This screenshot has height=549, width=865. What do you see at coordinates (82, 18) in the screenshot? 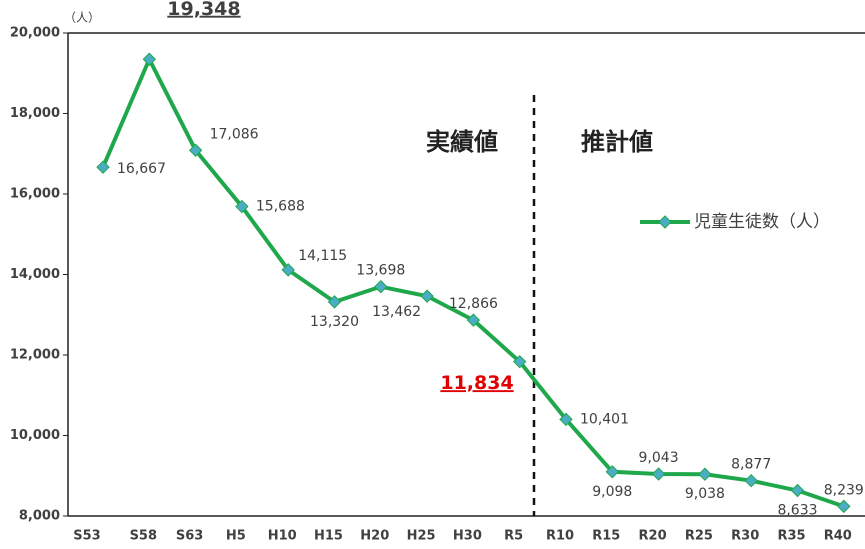
I see `y-unit: （人）` at bounding box center [82, 18].